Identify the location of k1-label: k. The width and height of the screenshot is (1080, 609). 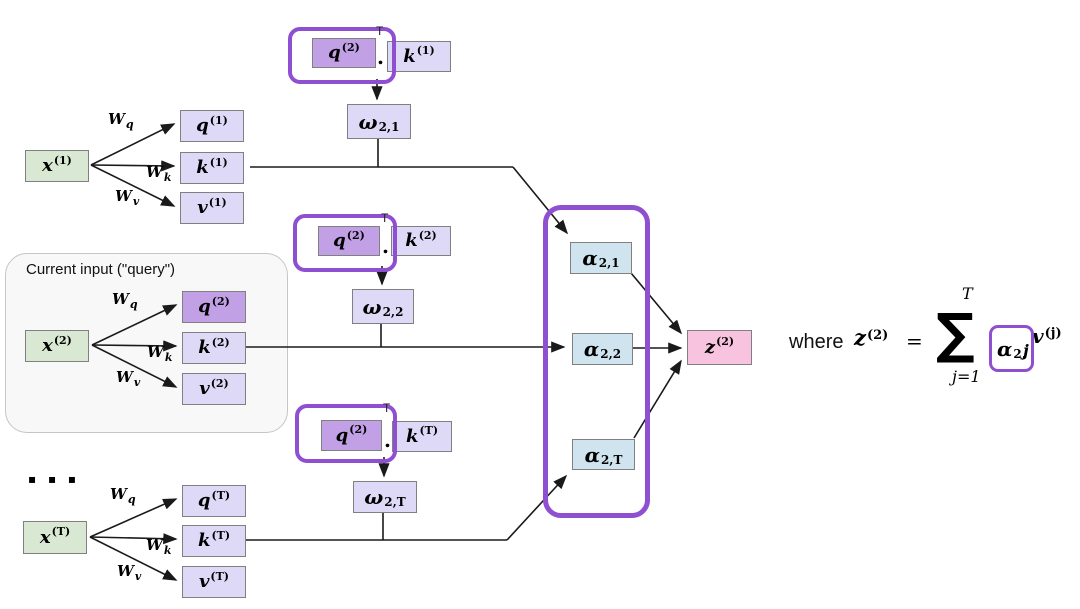
(202, 167).